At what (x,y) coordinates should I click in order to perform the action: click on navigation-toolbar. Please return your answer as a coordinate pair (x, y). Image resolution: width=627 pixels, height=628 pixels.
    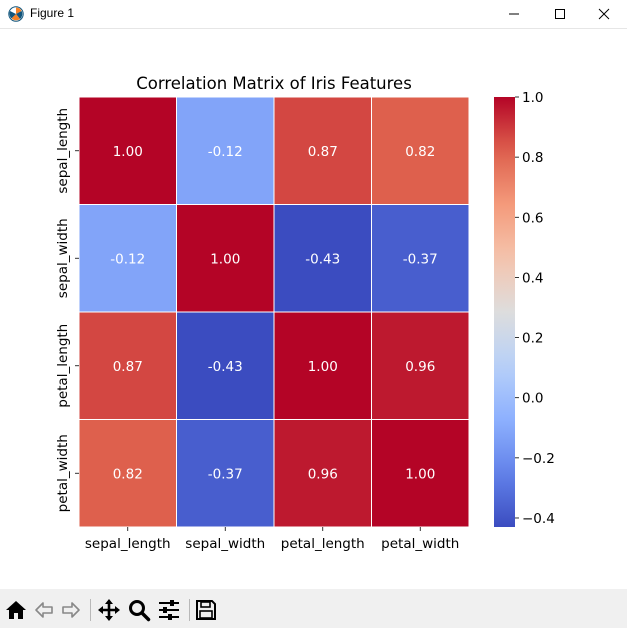
    Looking at the image, I should click on (313, 608).